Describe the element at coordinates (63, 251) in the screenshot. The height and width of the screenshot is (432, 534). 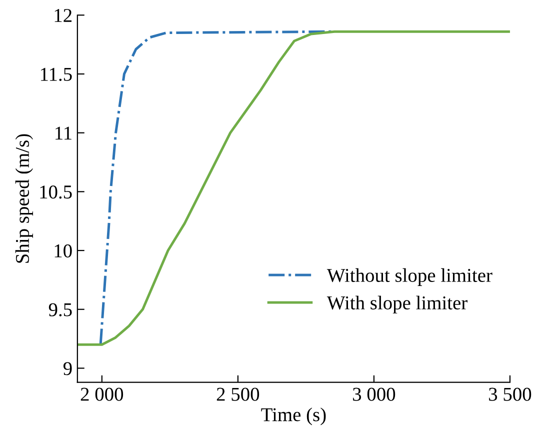
I see `y-tick-label: 10` at that location.